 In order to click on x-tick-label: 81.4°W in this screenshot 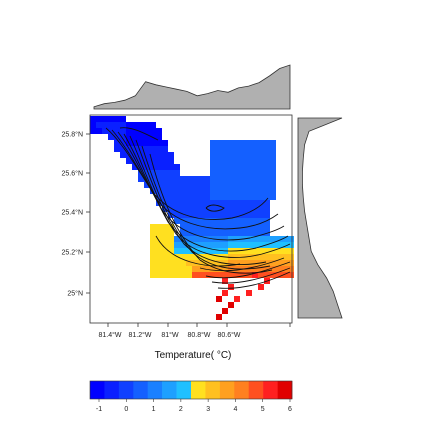, I will do `click(109, 335)`.